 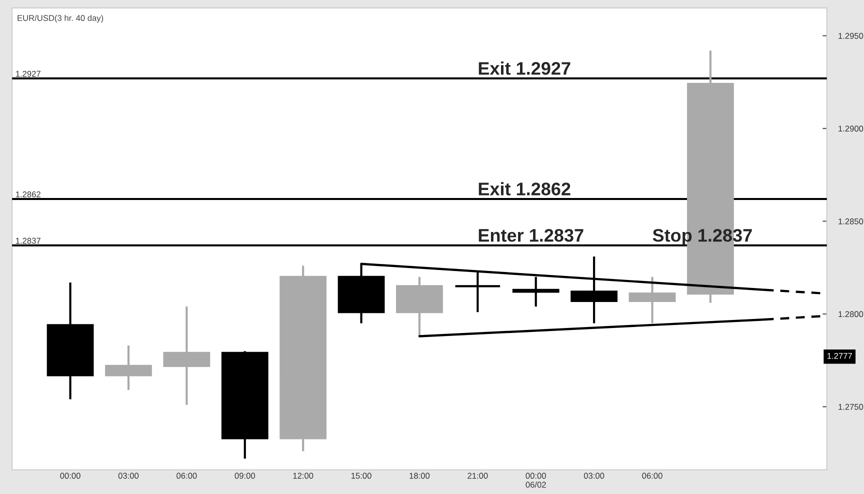 I want to click on x-tick-label: 15:00, so click(x=361, y=475).